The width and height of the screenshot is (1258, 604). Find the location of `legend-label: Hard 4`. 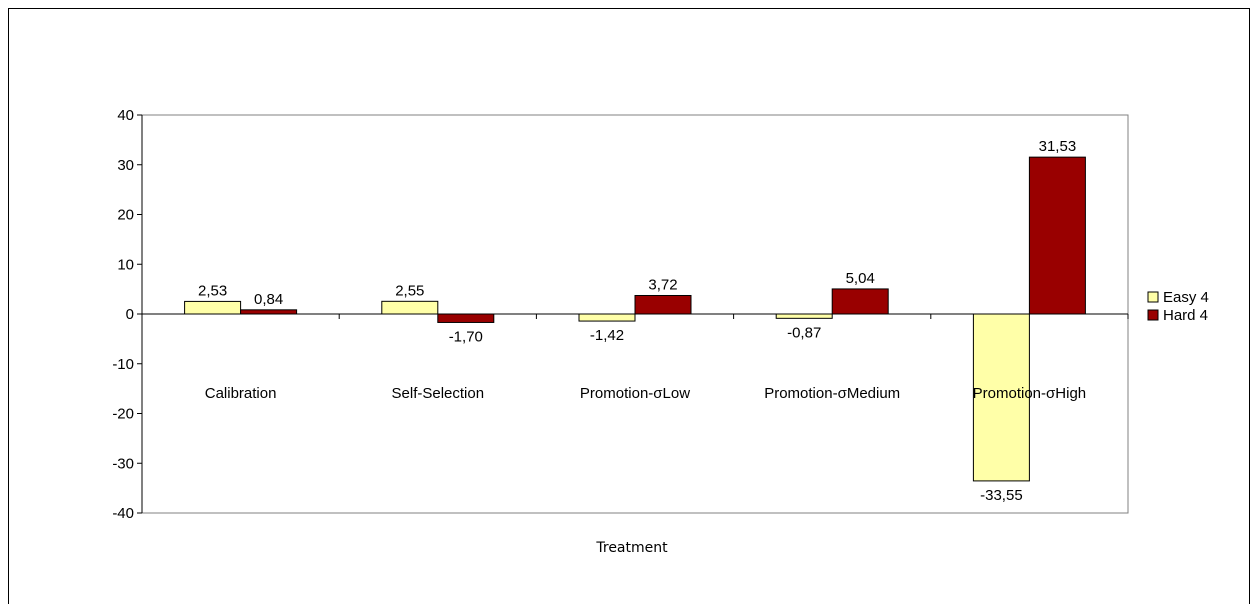

legend-label: Hard 4 is located at coordinates (1185, 315).